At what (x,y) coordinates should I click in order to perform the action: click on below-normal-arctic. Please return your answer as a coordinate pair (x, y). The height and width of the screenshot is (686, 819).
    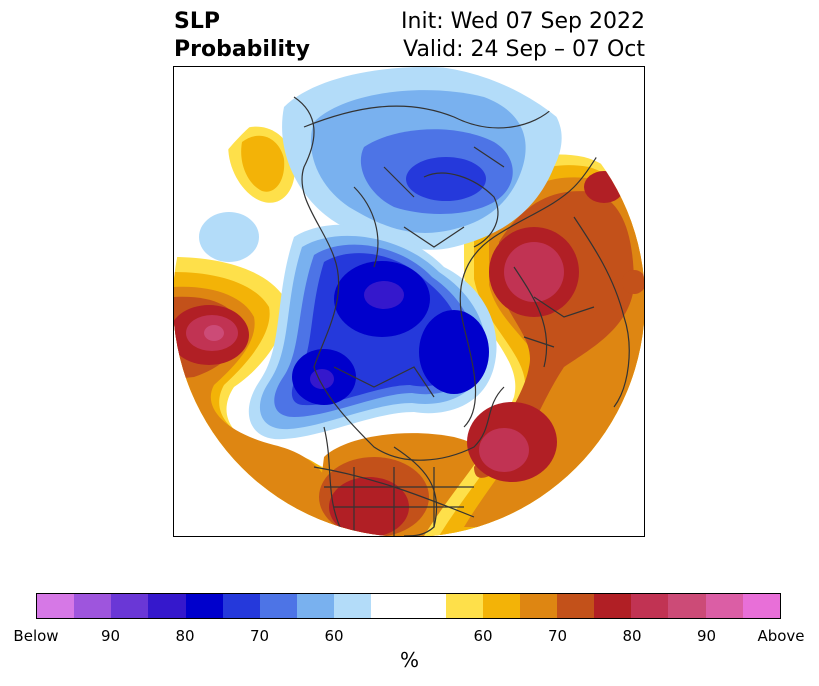
    Looking at the image, I should click on (422, 158).